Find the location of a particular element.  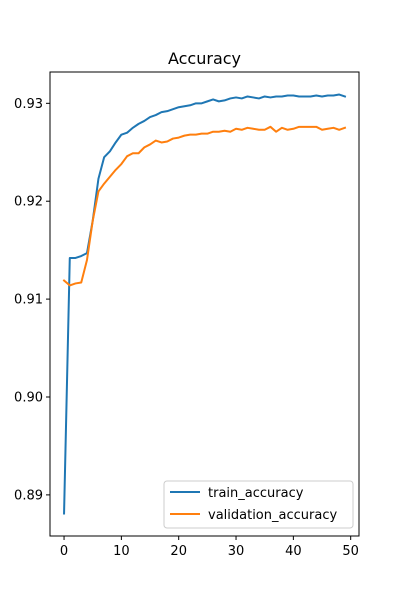

y-axis: 0.89 0.90 0.91 0.92 0.93 is located at coordinates (32, 300).